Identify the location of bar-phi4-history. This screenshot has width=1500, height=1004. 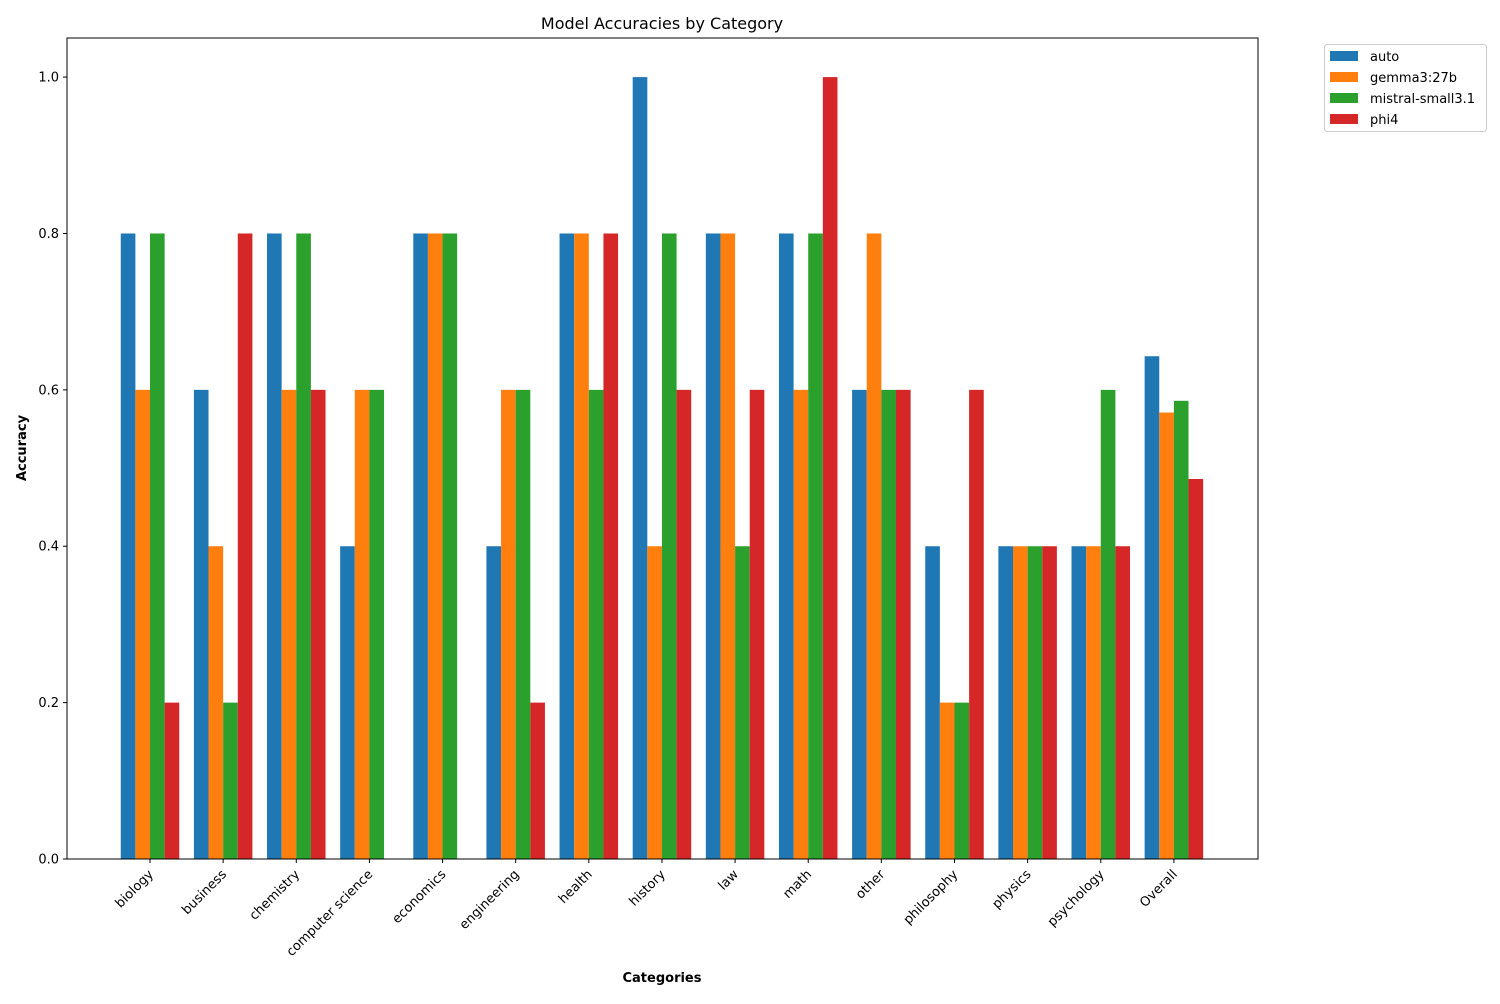
(684, 624).